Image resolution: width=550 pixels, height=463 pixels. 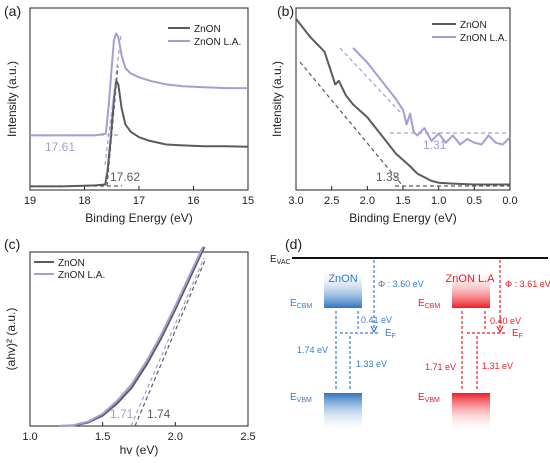 I want to click on panel-a-legend-label-la: ZnON L.A., so click(x=217, y=42).